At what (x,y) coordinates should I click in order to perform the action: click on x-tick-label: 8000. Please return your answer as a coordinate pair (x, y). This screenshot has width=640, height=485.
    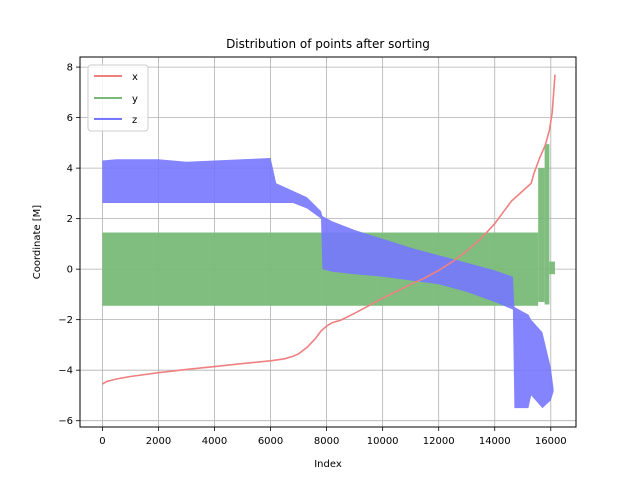
    Looking at the image, I should click on (326, 441).